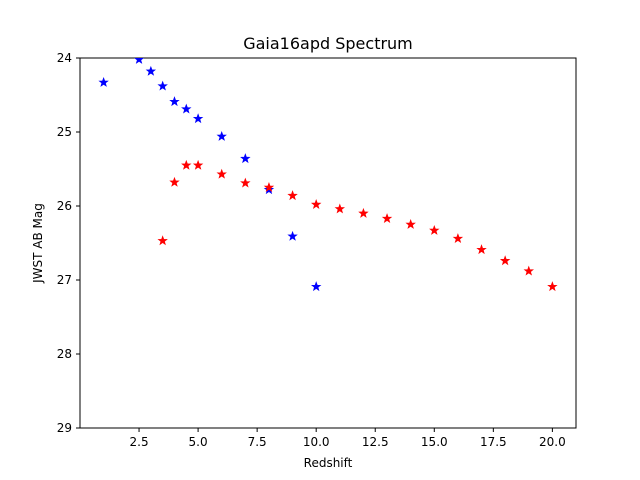  I want to click on y-tick-label: 29, so click(64, 428).